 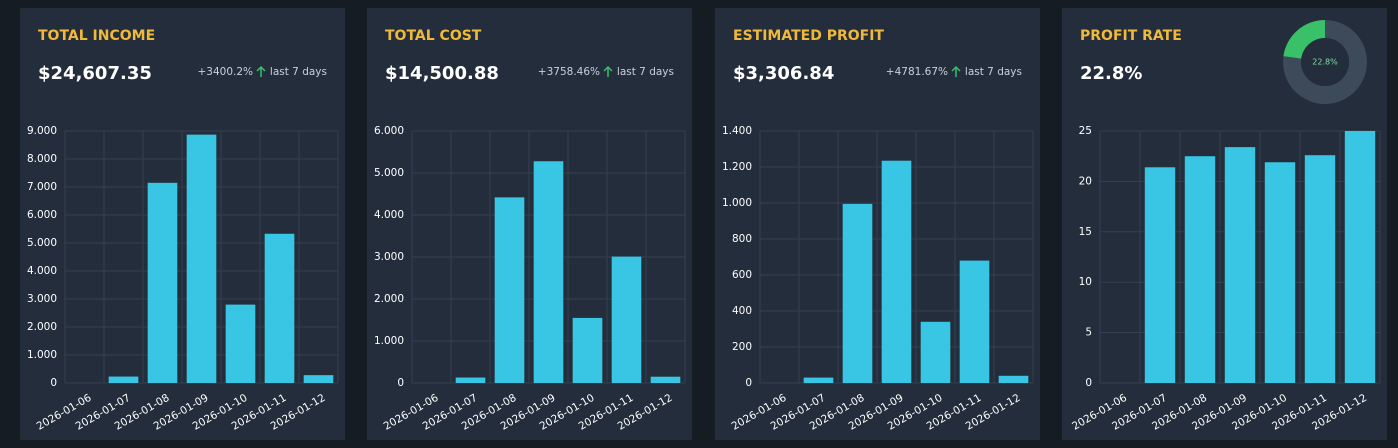 What do you see at coordinates (225, 72) in the screenshot?
I see `change: +3400.2%` at bounding box center [225, 72].